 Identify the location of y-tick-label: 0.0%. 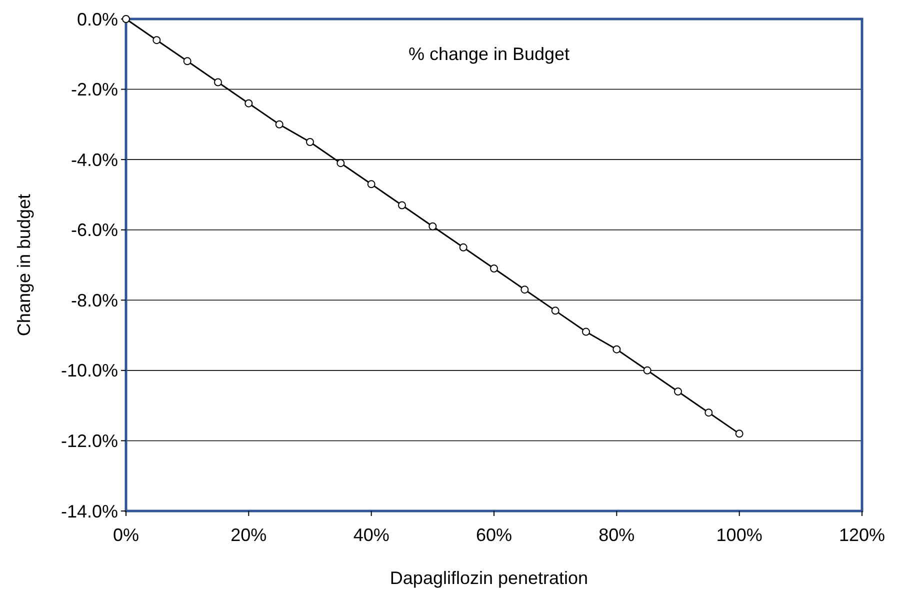
(97, 19).